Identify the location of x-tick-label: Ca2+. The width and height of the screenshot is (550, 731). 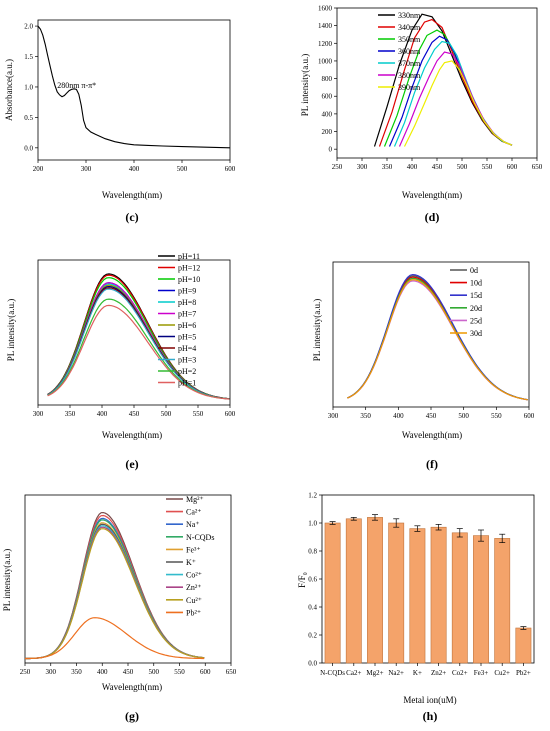
(353, 673).